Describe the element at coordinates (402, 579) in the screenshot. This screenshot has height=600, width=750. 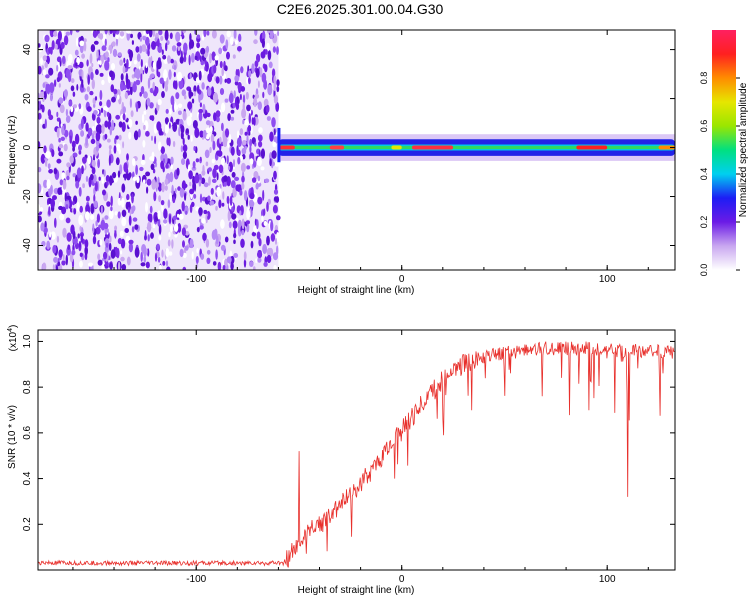
I see `snr-xtick-label: 0` at that location.